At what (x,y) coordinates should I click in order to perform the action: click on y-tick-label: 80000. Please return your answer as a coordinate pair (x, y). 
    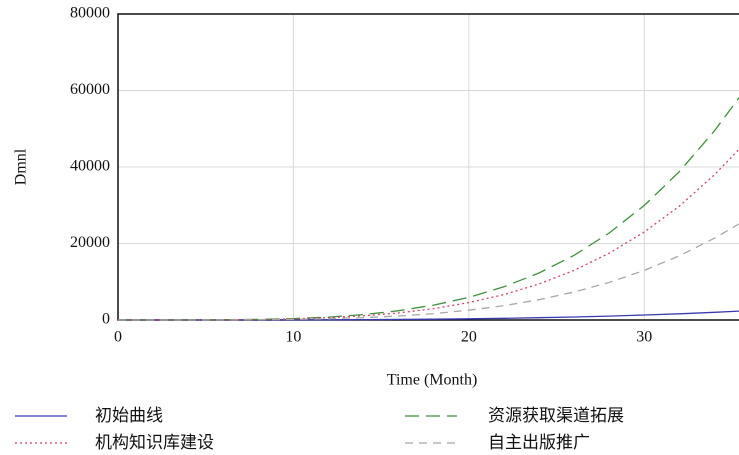
    Looking at the image, I should click on (90, 13).